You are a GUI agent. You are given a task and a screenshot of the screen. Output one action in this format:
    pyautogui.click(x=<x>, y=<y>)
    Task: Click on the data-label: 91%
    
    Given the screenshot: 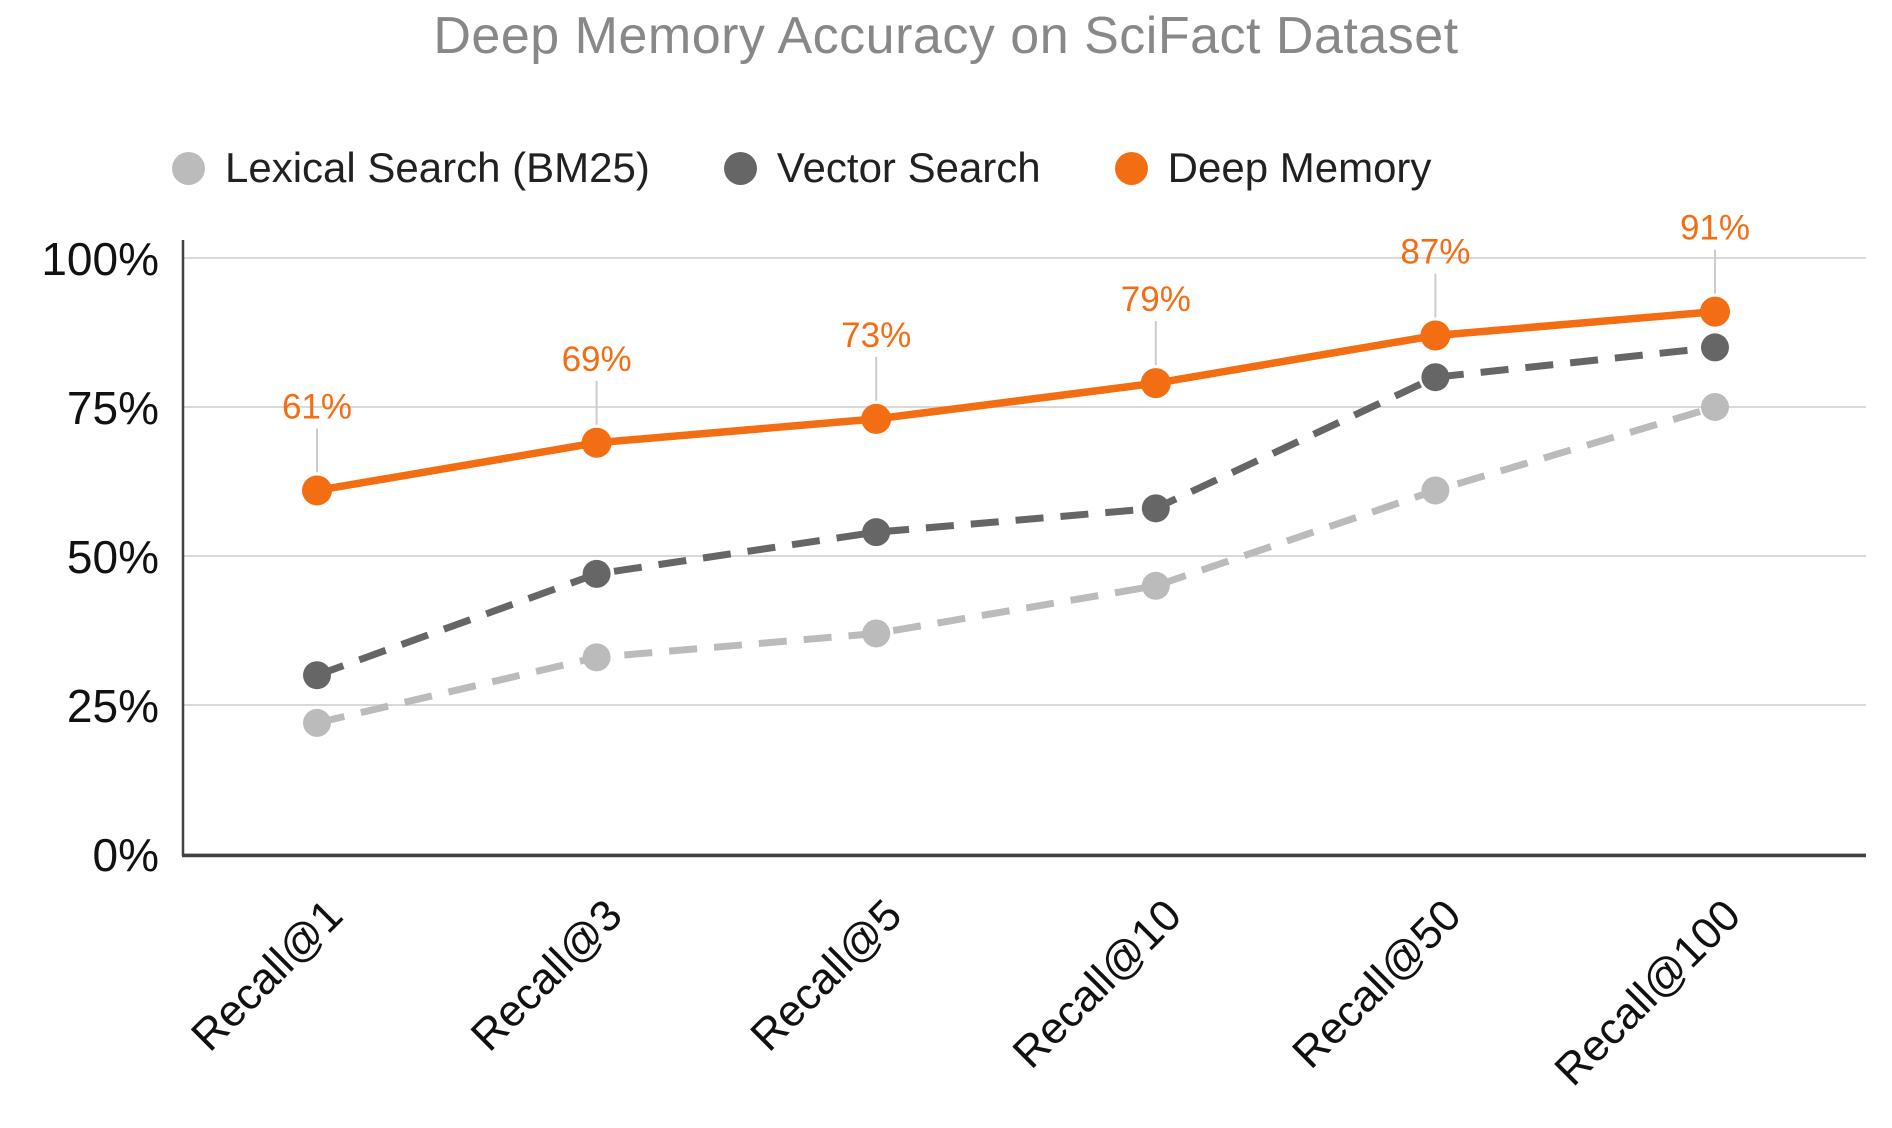 What is the action you would take?
    pyautogui.click(x=1715, y=228)
    